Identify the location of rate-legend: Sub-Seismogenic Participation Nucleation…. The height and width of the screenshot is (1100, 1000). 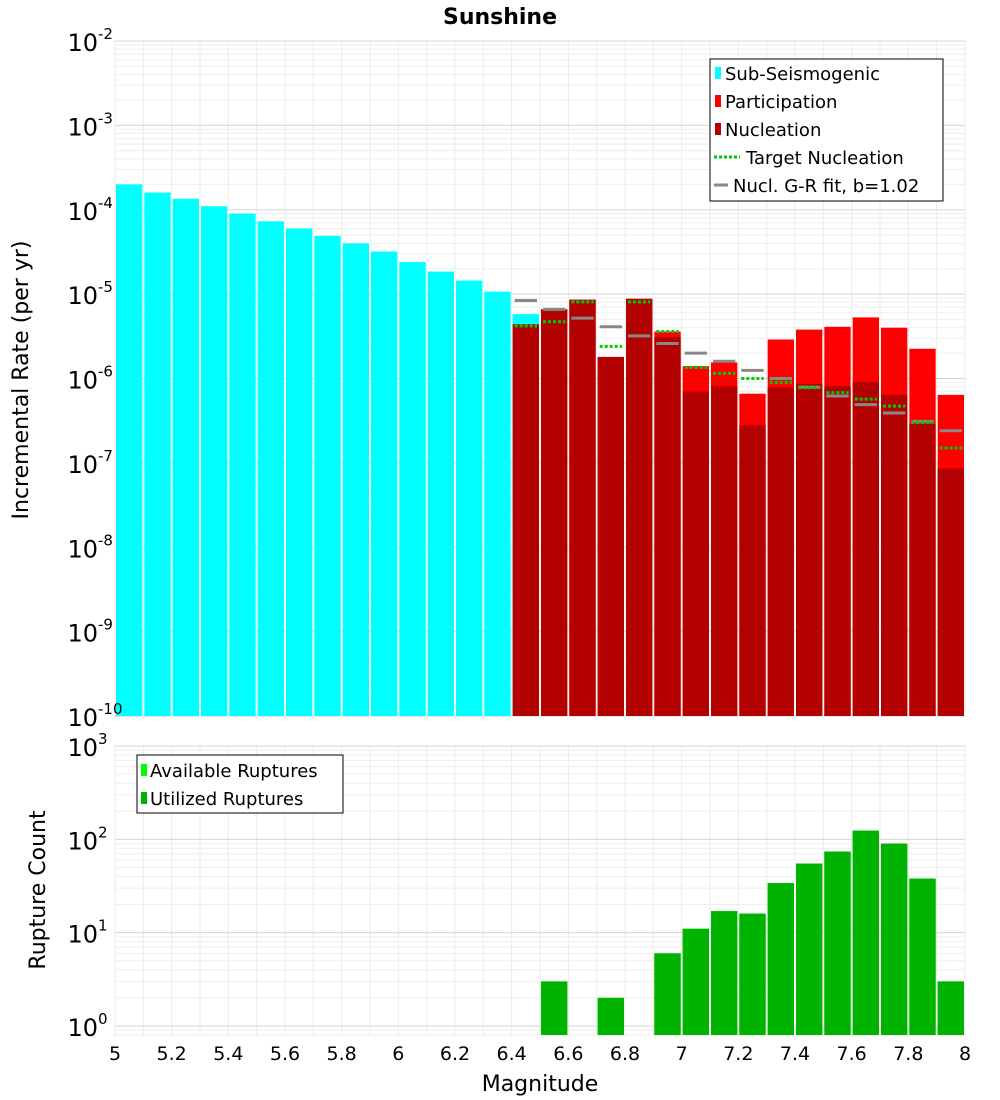
(826, 130).